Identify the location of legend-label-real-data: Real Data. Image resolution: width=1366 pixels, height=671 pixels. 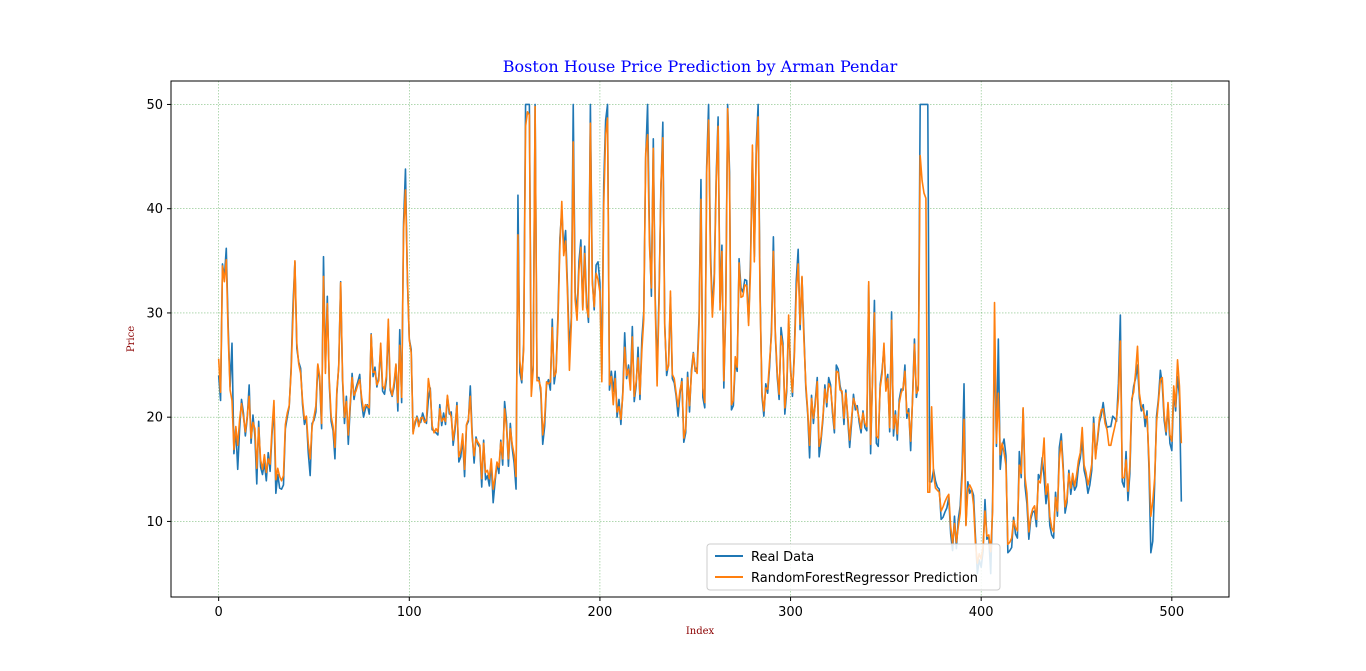
(782, 557).